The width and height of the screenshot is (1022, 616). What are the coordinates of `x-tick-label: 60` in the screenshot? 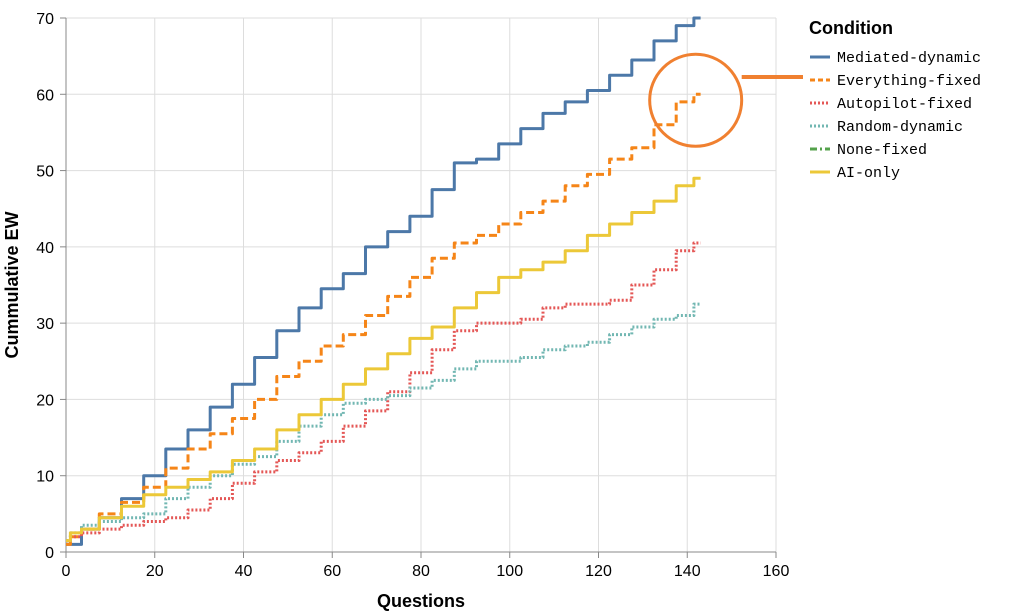 It's located at (332, 571).